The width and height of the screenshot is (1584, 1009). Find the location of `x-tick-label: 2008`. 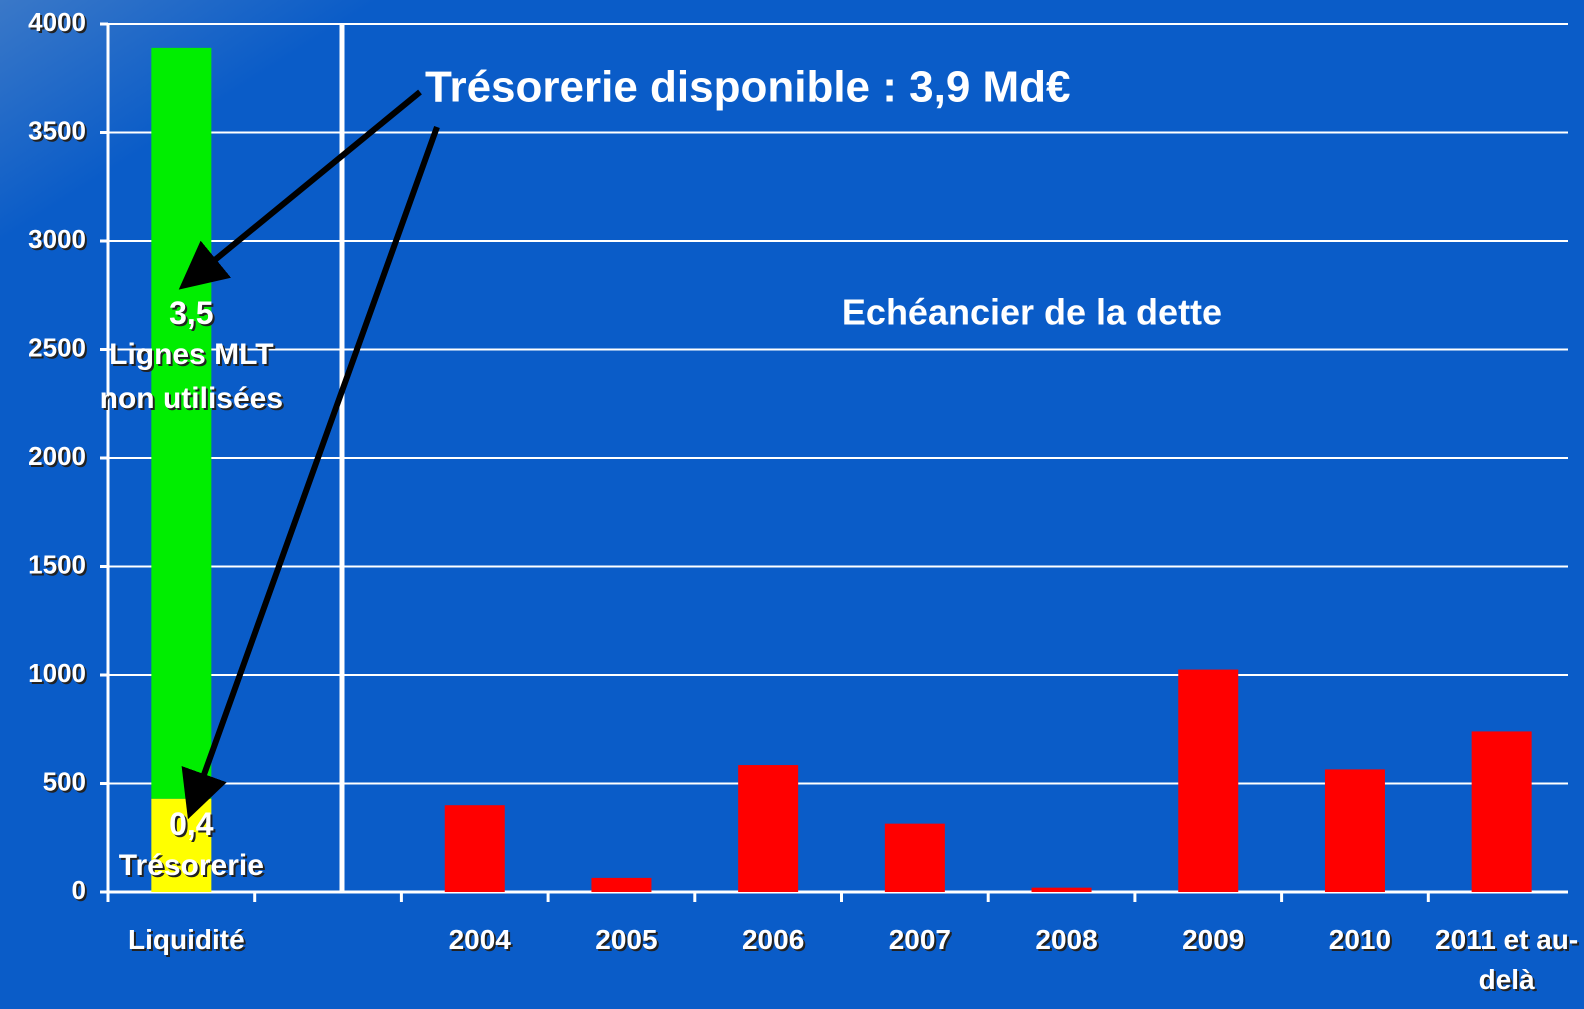

x-tick-label: 2008 is located at coordinates (1066, 939).